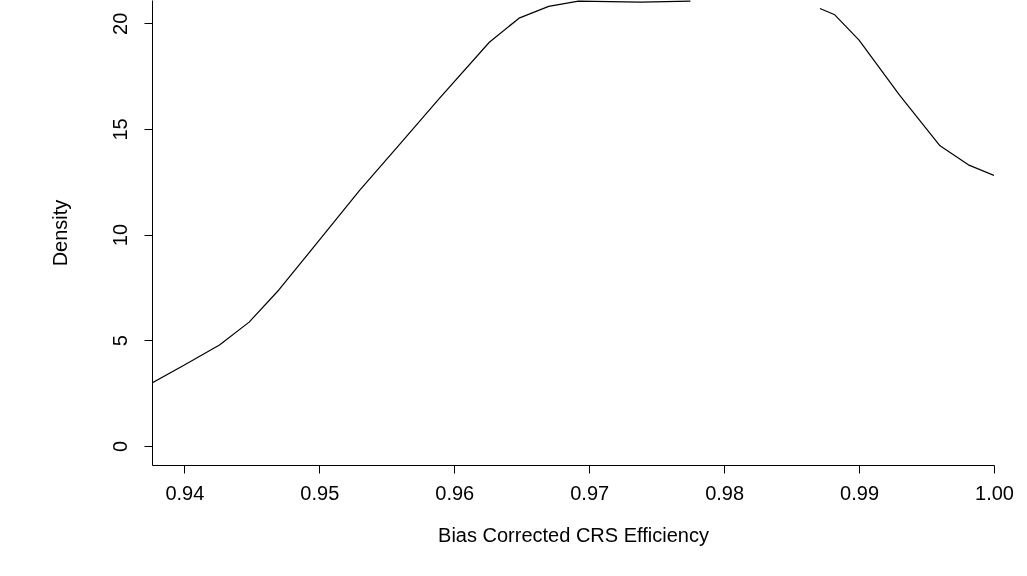 This screenshot has height=576, width=1027. I want to click on x-tick-label: 0.96, so click(455, 492).